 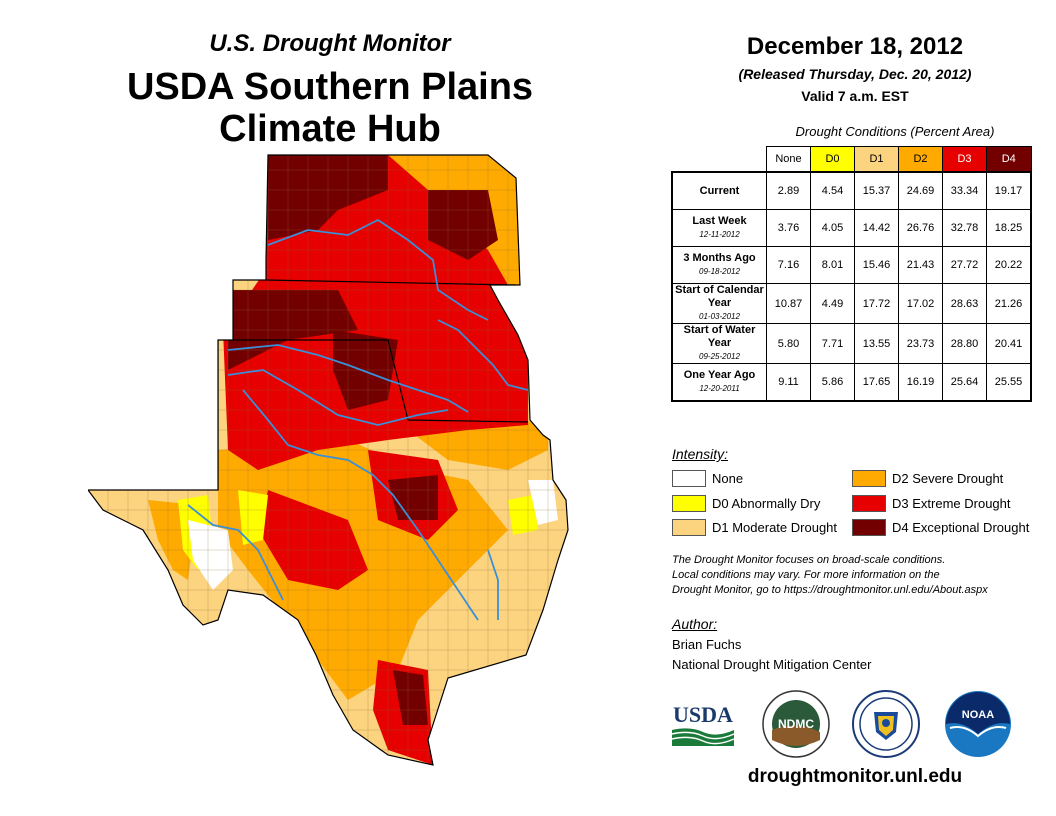 I want to click on cell-none: 5.80, so click(x=788, y=343).